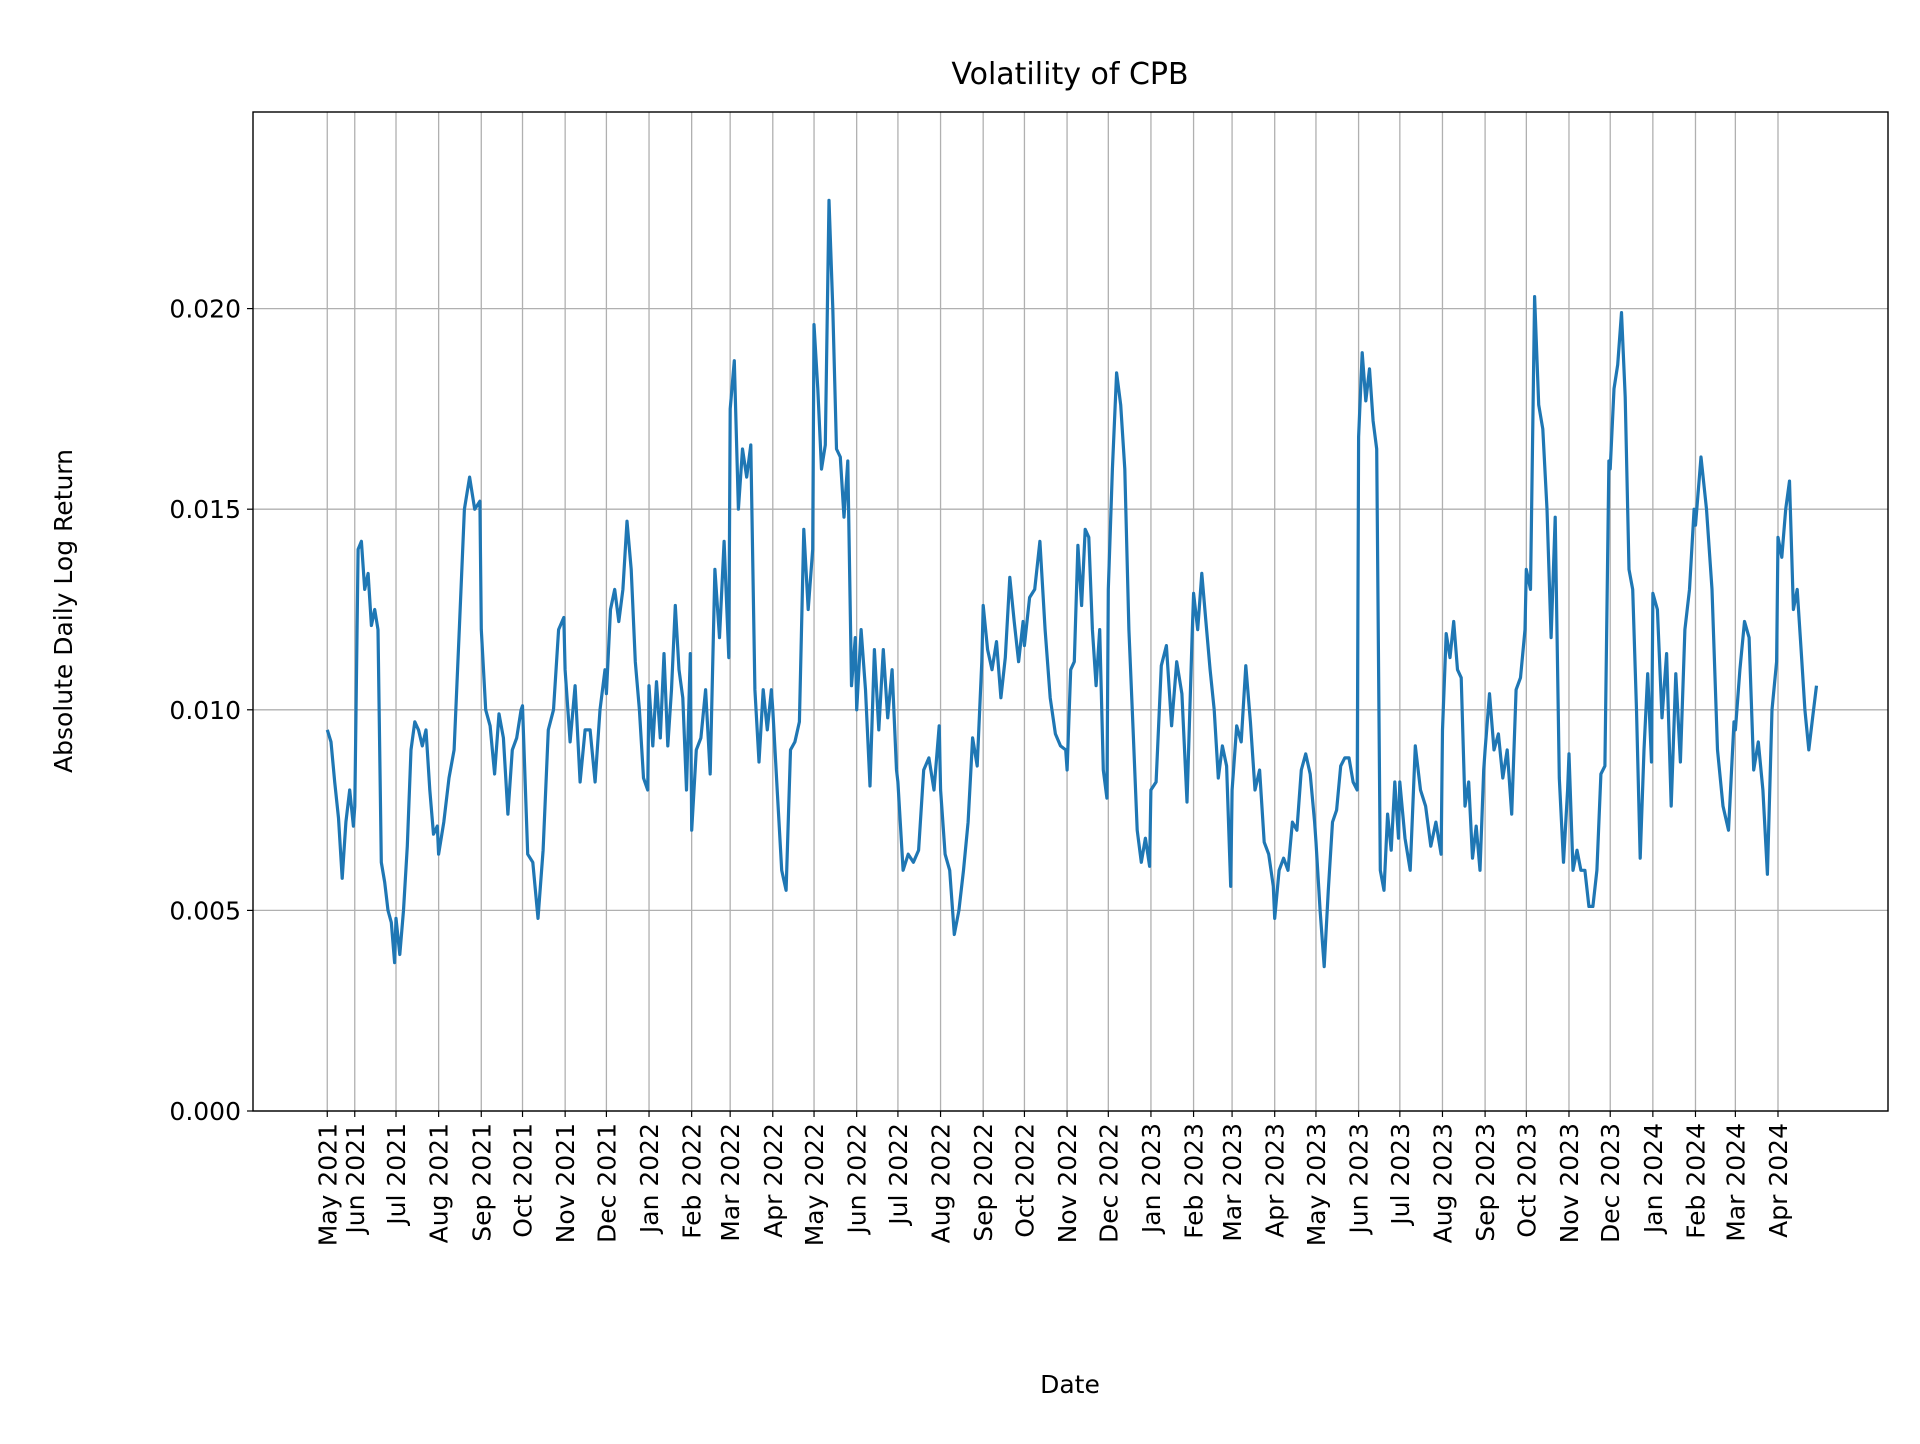 This screenshot has height=1444, width=1920. I want to click on y-axis-label: Absolute Daily Log Return, so click(63, 611).